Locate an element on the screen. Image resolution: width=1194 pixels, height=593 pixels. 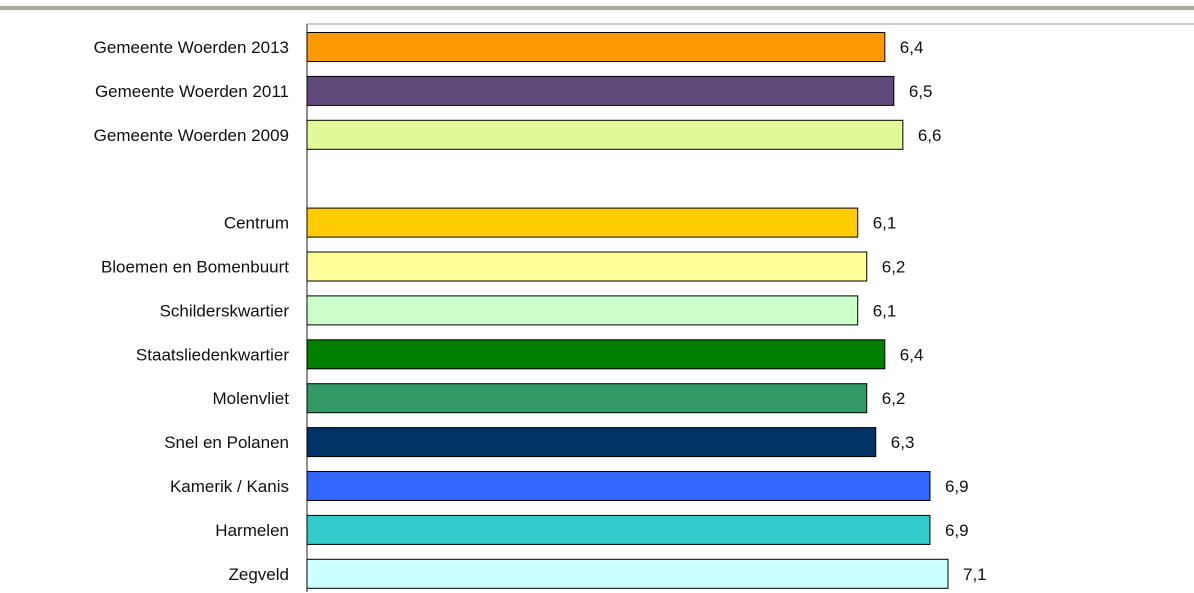
category-label-snel-en-polanen: Snel en Polanen is located at coordinates (226, 442).